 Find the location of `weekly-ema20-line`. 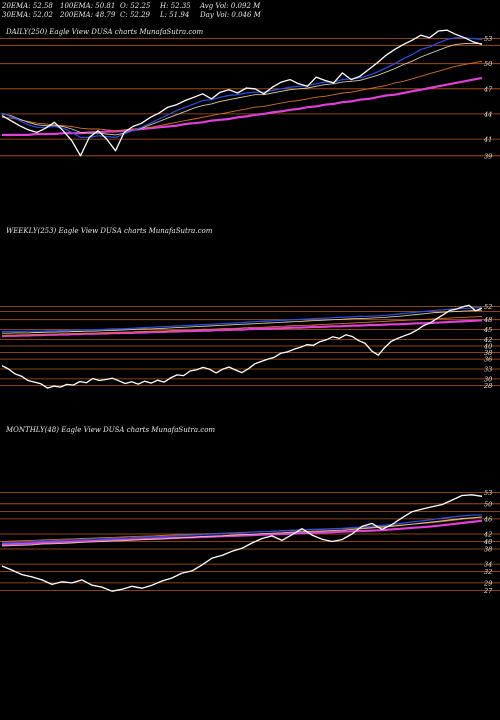

weekly-ema20-line is located at coordinates (242, 320).